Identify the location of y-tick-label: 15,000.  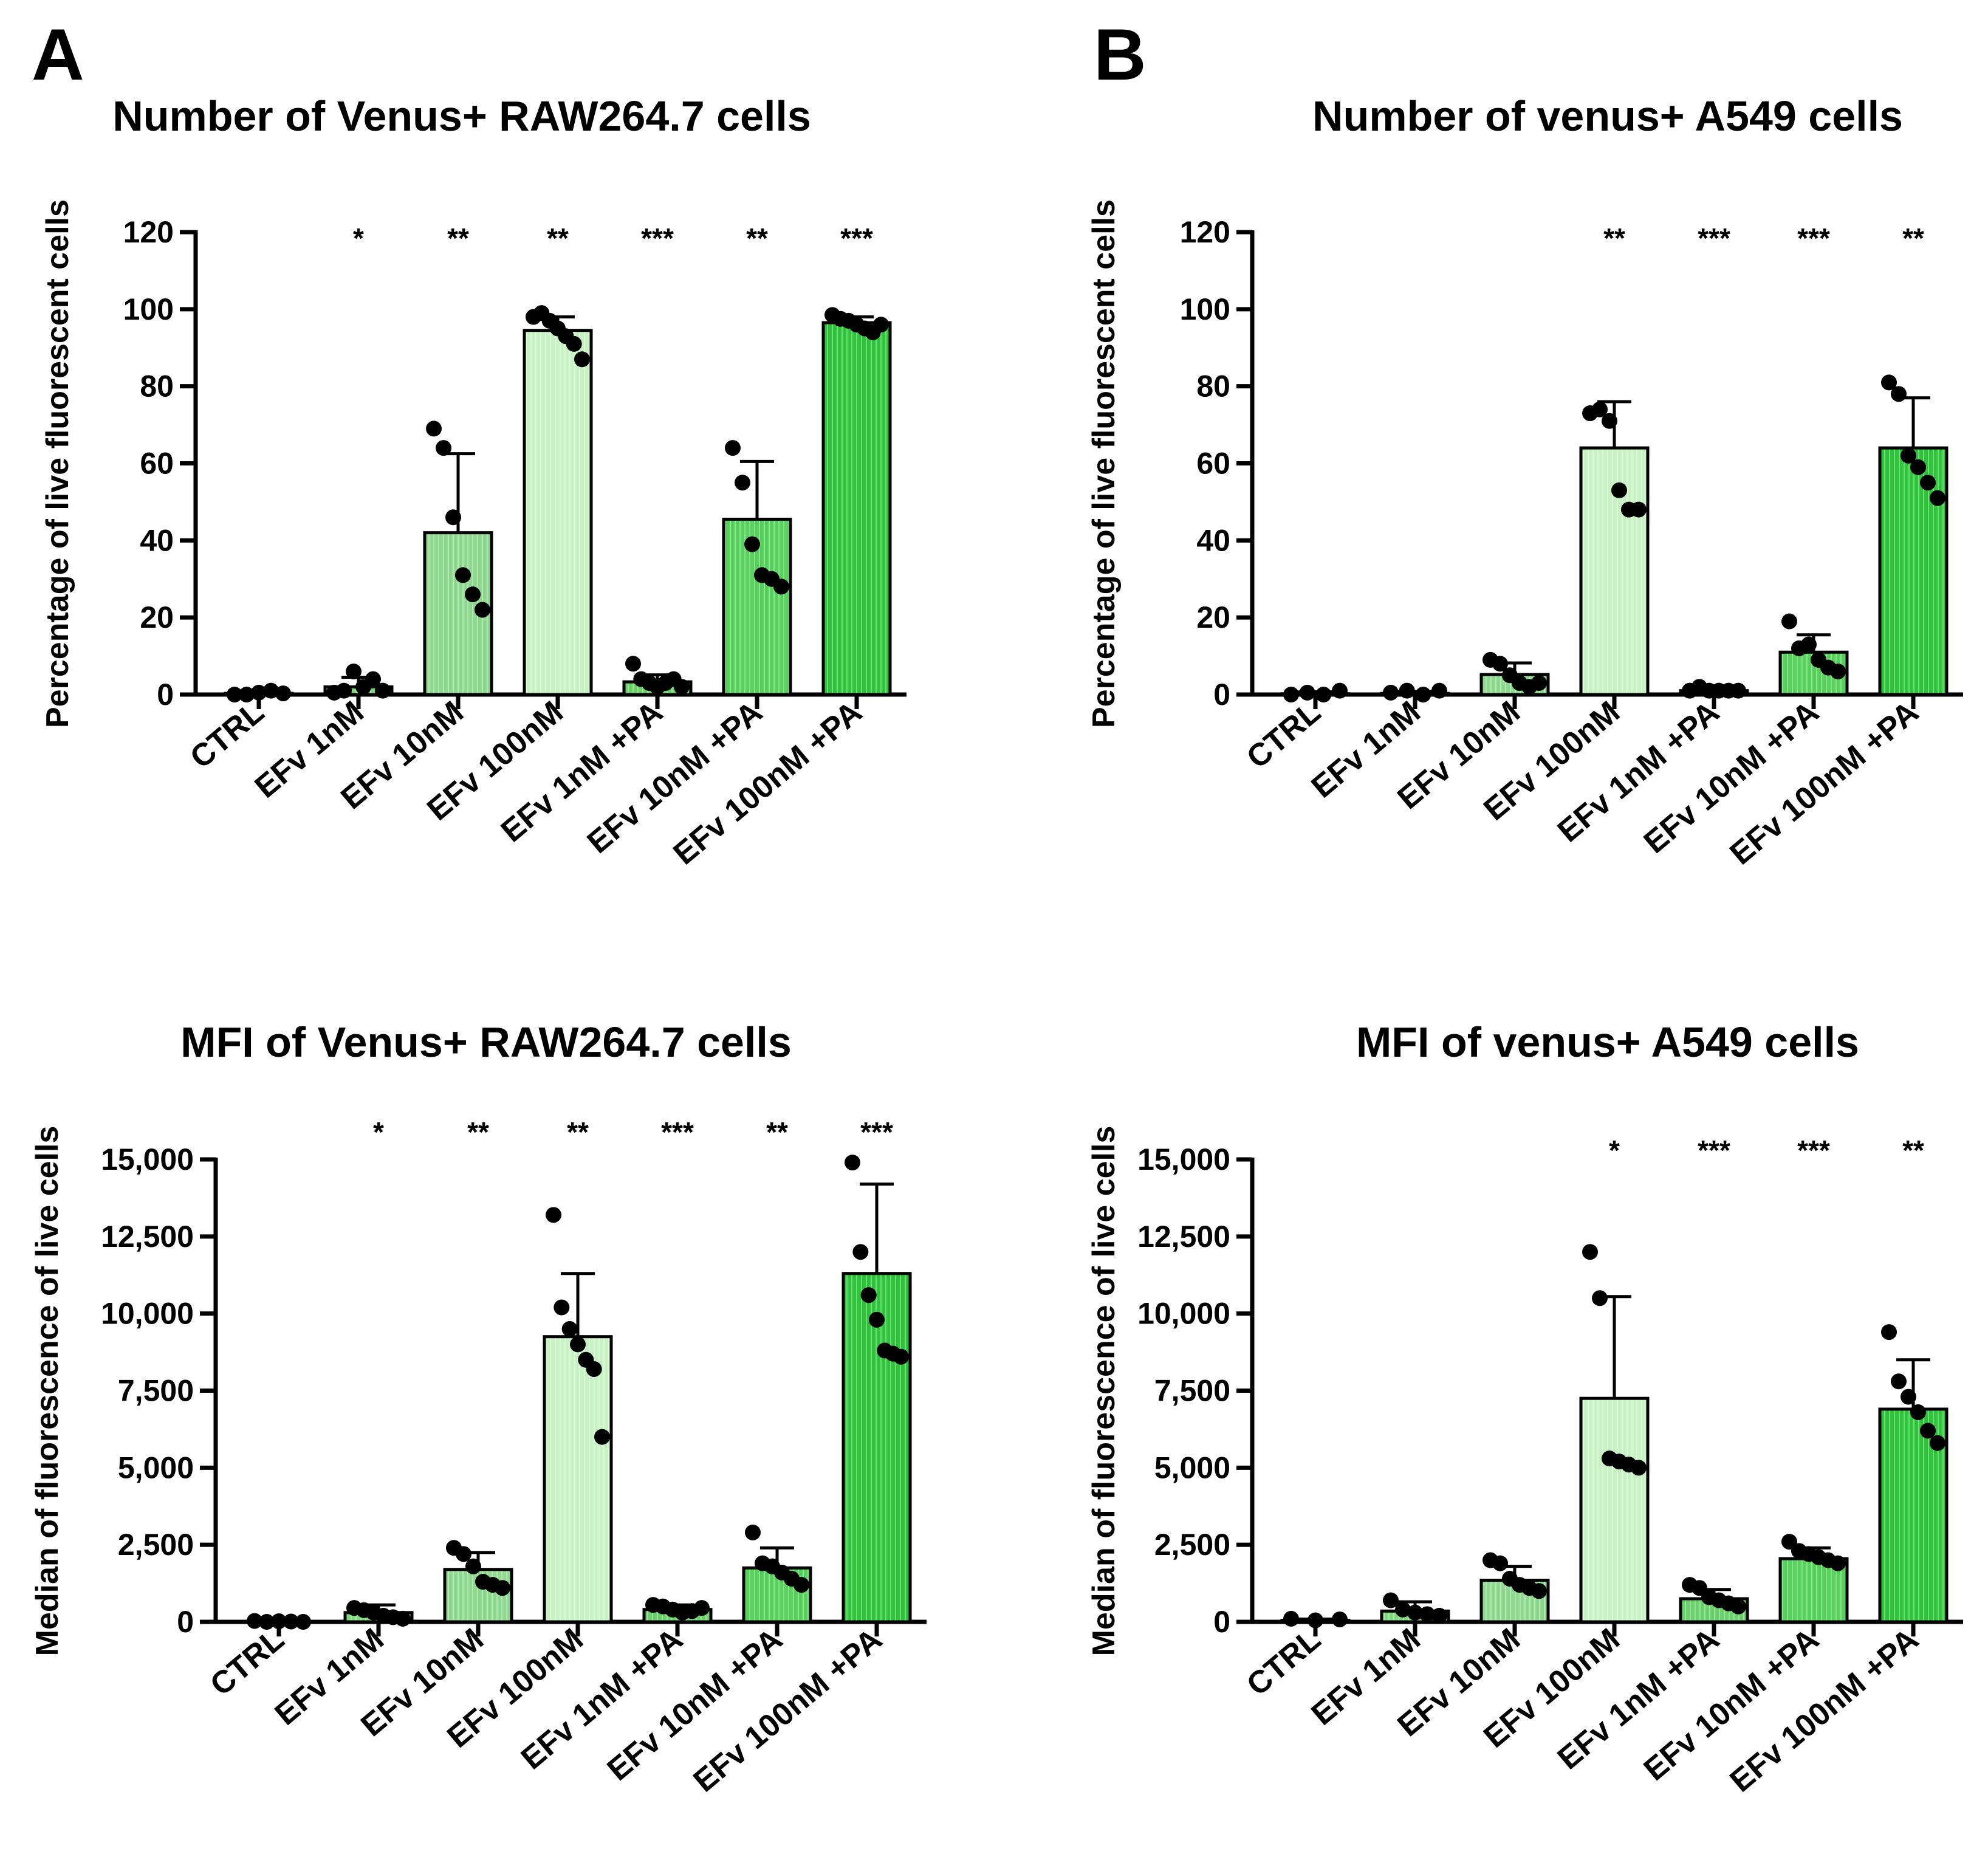
(1183, 1159).